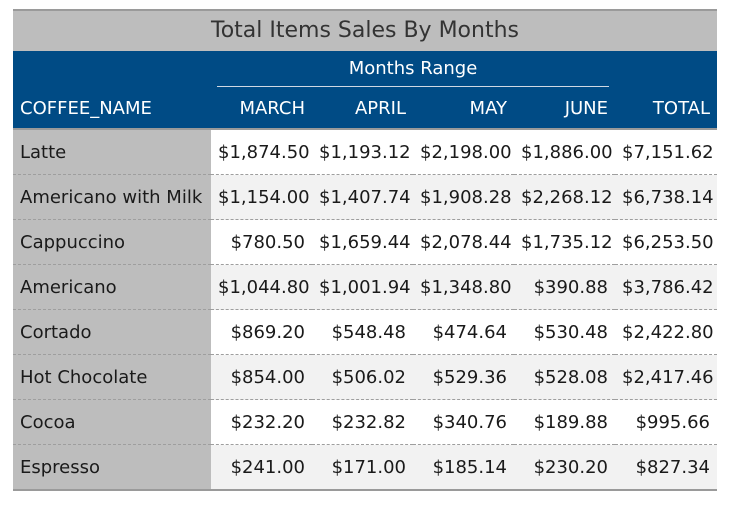 Image resolution: width=732 pixels, height=509 pixels. I want to click on column-header-month: MAY, so click(463, 109).